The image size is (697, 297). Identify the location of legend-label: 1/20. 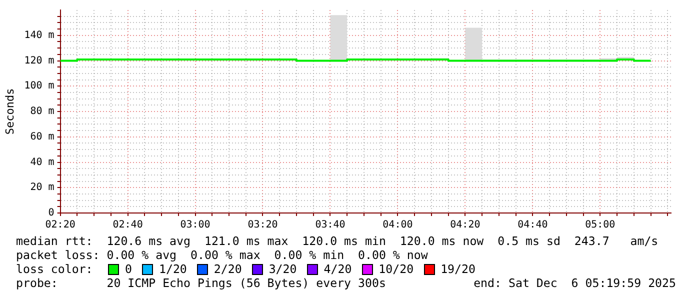
(172, 269).